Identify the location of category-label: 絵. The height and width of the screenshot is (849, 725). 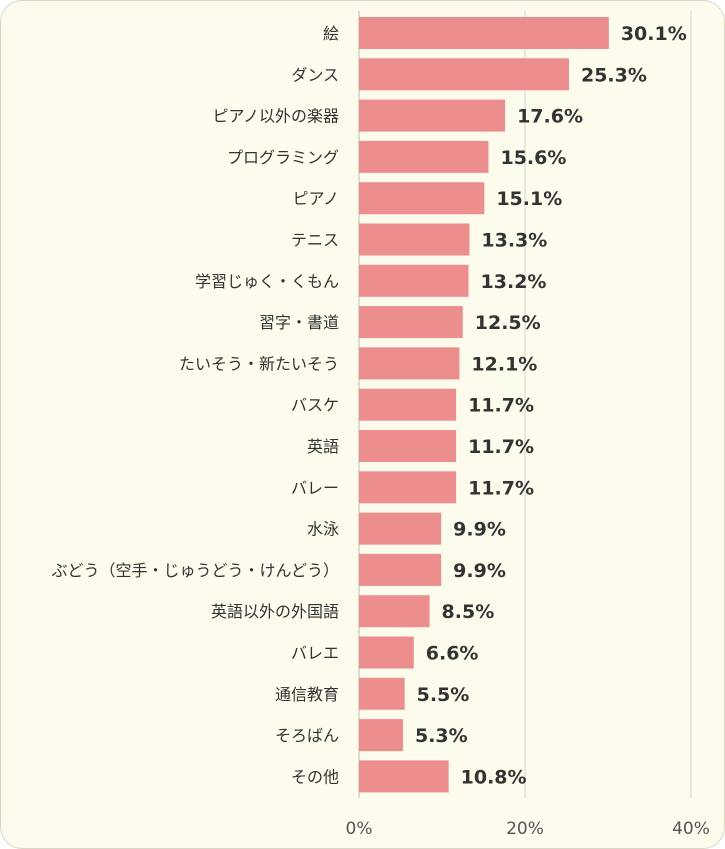
(331, 33).